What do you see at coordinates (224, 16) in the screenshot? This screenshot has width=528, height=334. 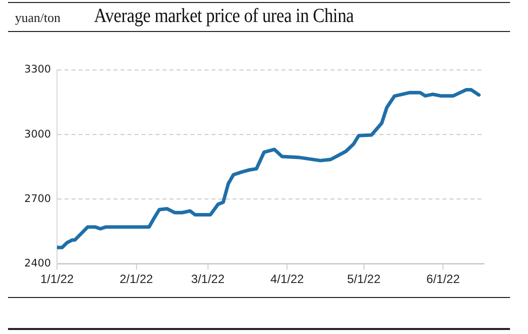 I see `chart-title: Average market price of urea in China` at bounding box center [224, 16].